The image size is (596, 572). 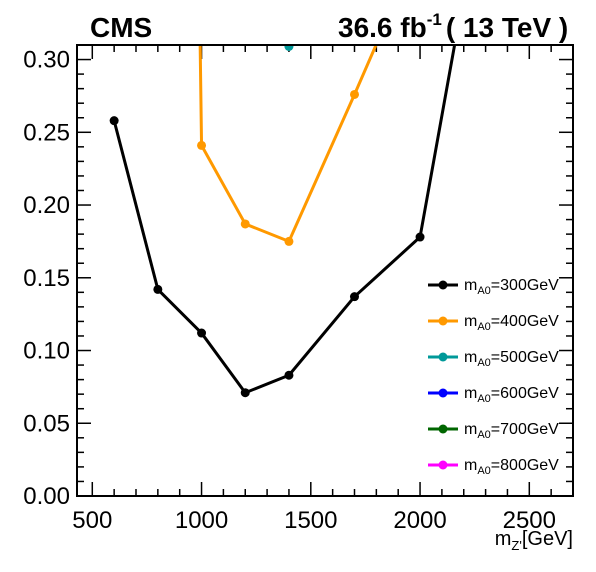 I want to click on y-tick-label: 0.15, so click(x=46, y=278).